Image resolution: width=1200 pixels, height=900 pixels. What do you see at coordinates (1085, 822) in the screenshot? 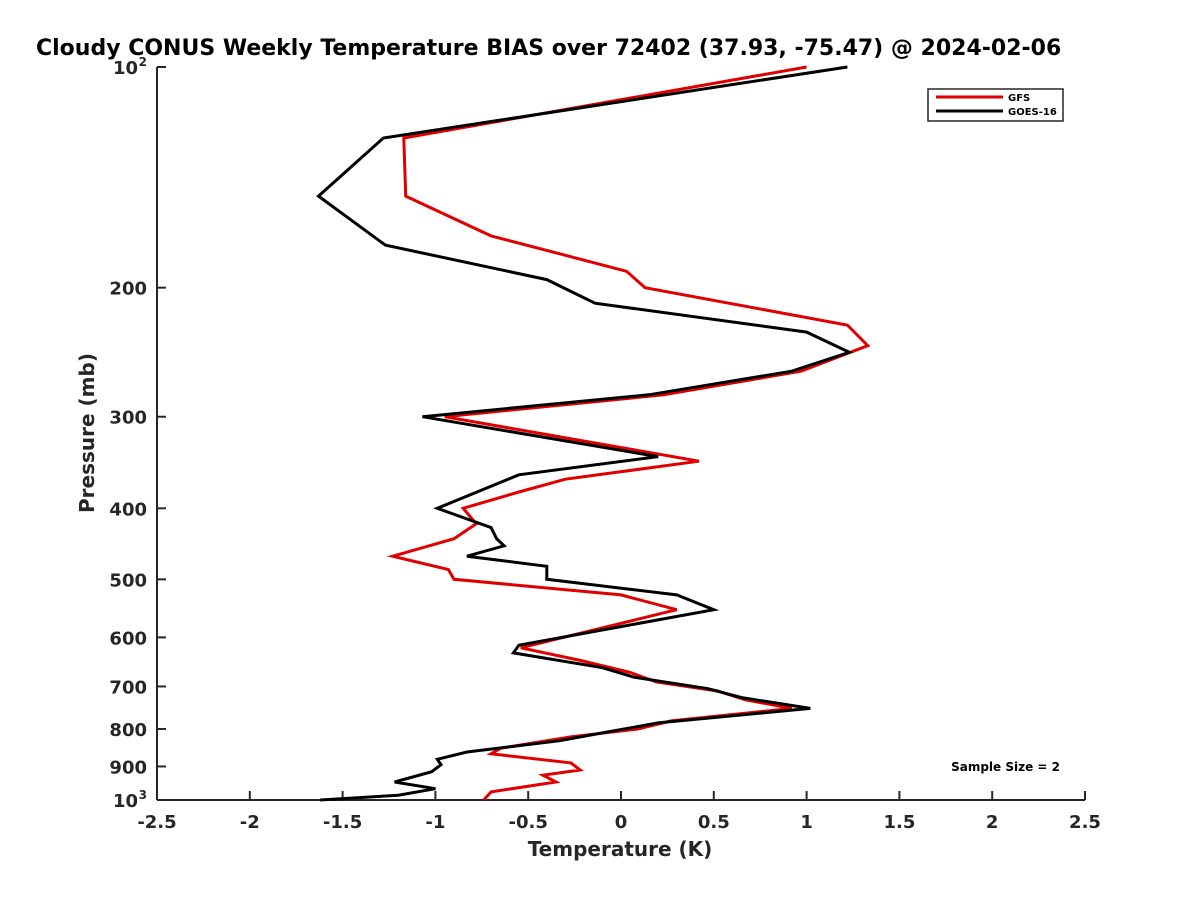
I see `x-tick-label: 2.5` at bounding box center [1085, 822].